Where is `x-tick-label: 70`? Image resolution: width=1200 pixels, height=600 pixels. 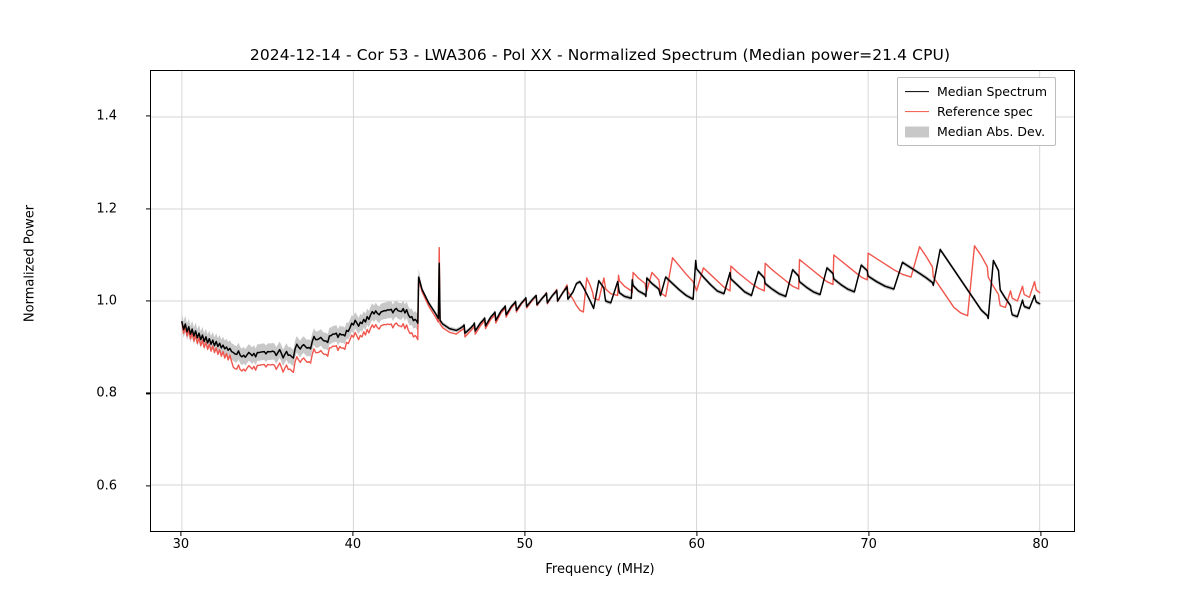
x-tick-label: 70 is located at coordinates (868, 544).